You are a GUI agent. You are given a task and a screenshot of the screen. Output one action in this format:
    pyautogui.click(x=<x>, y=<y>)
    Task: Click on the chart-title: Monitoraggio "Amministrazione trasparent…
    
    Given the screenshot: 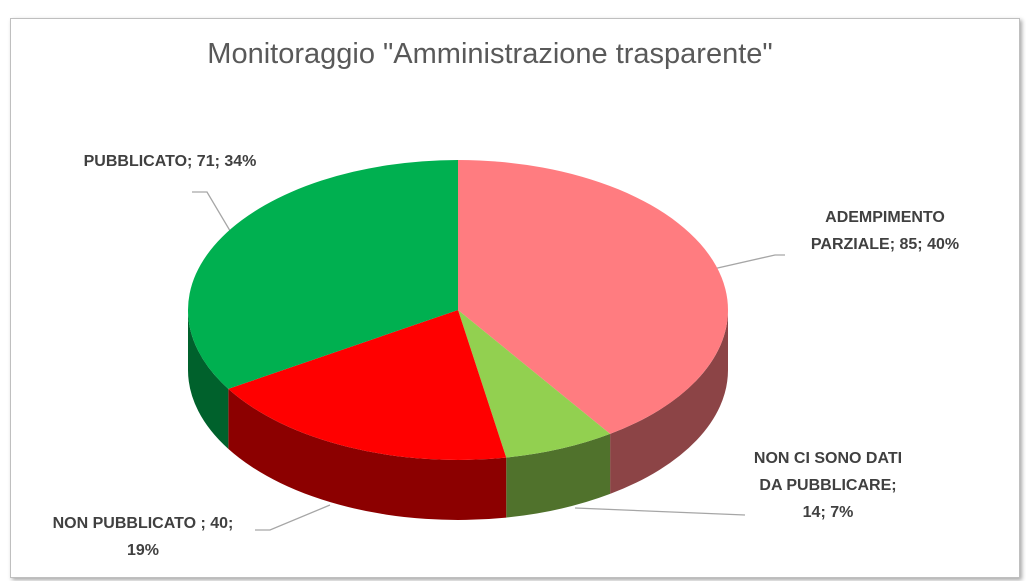 What is the action you would take?
    pyautogui.click(x=490, y=54)
    